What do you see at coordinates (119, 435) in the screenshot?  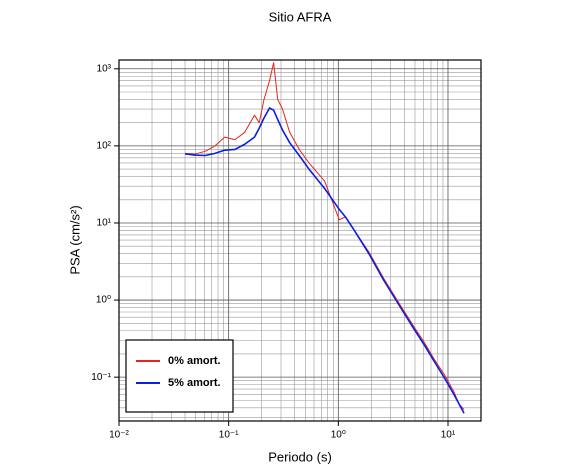 I see `x-tick-label: 10⁻²` at bounding box center [119, 435].